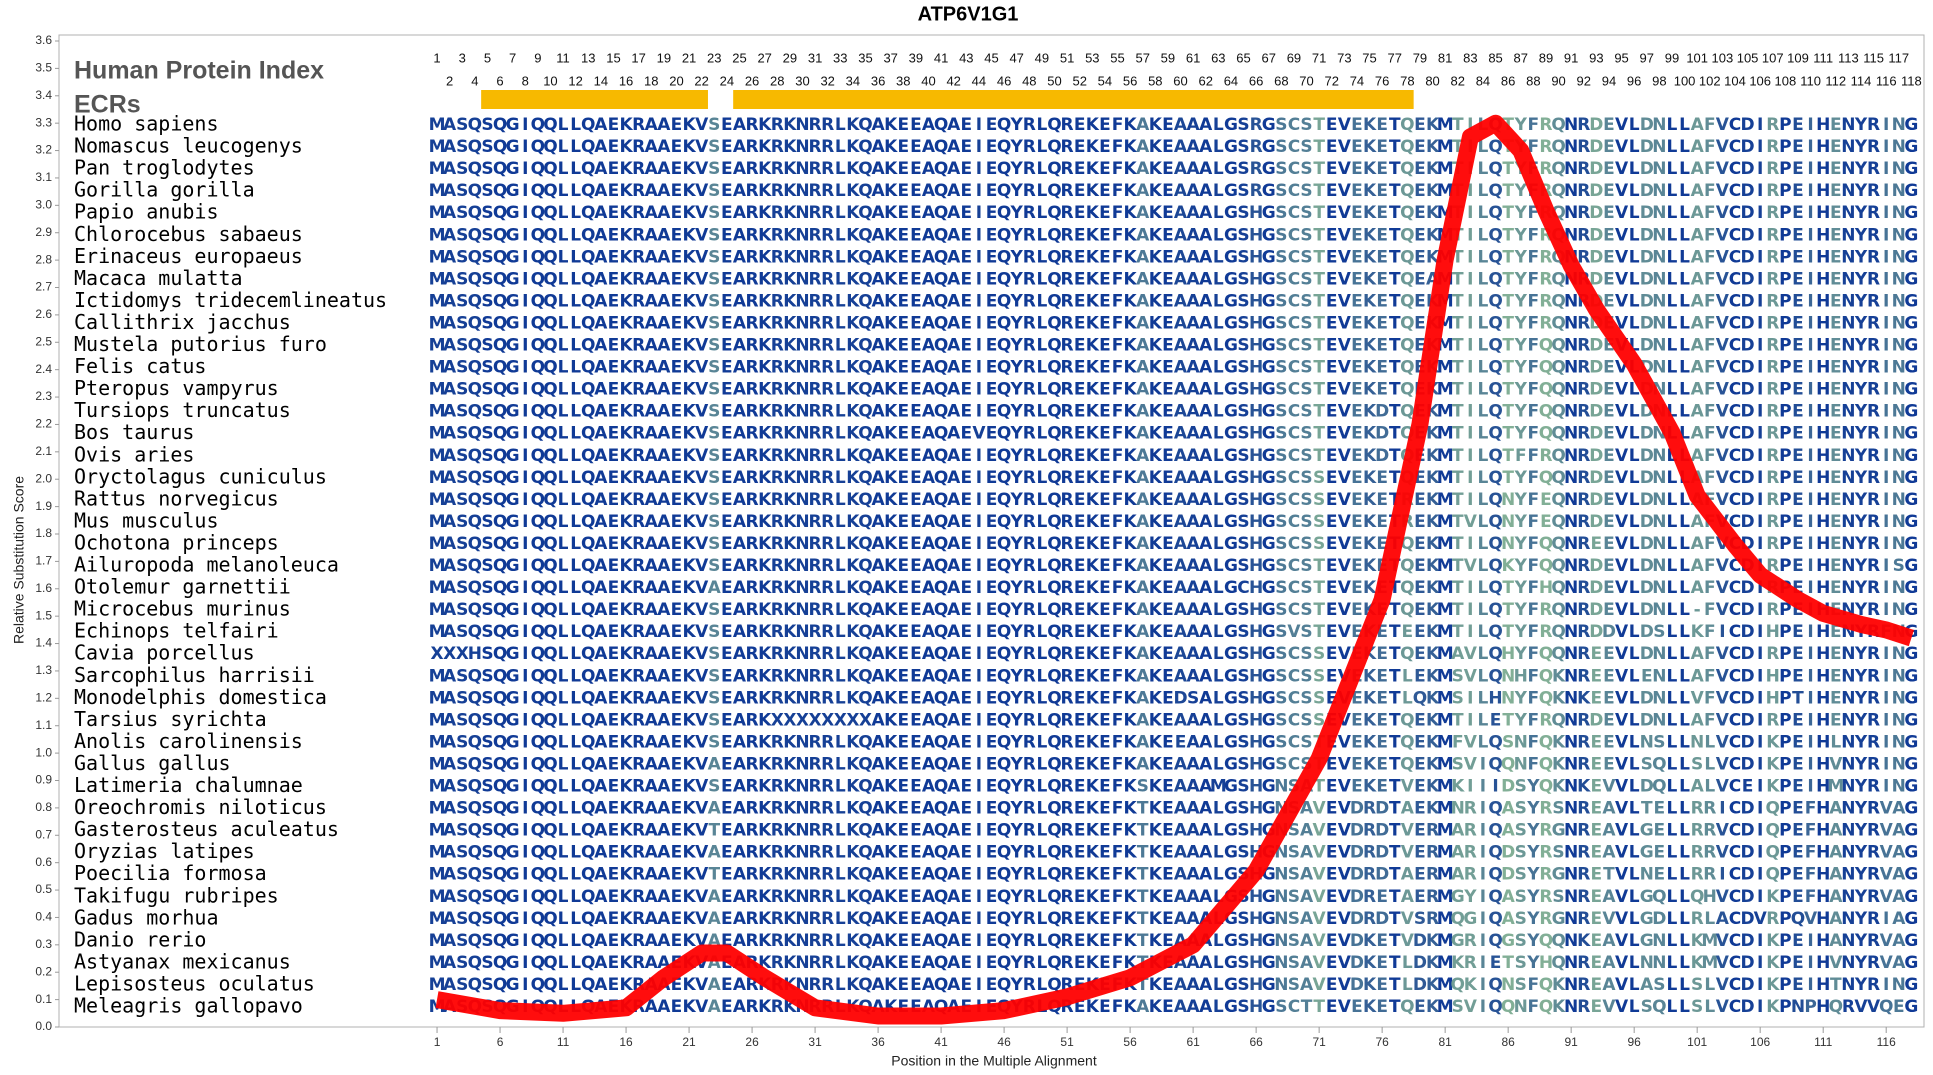  I want to click on residue: D, so click(1647, 787).